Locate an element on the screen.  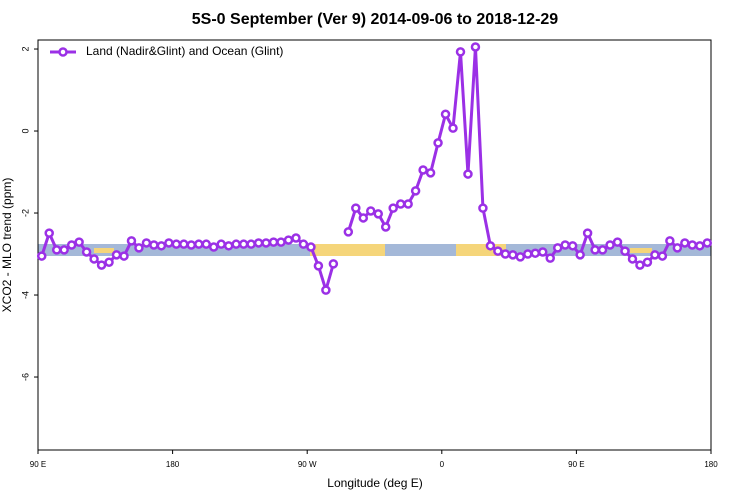
y-tick-label: -6 is located at coordinates (25, 377).